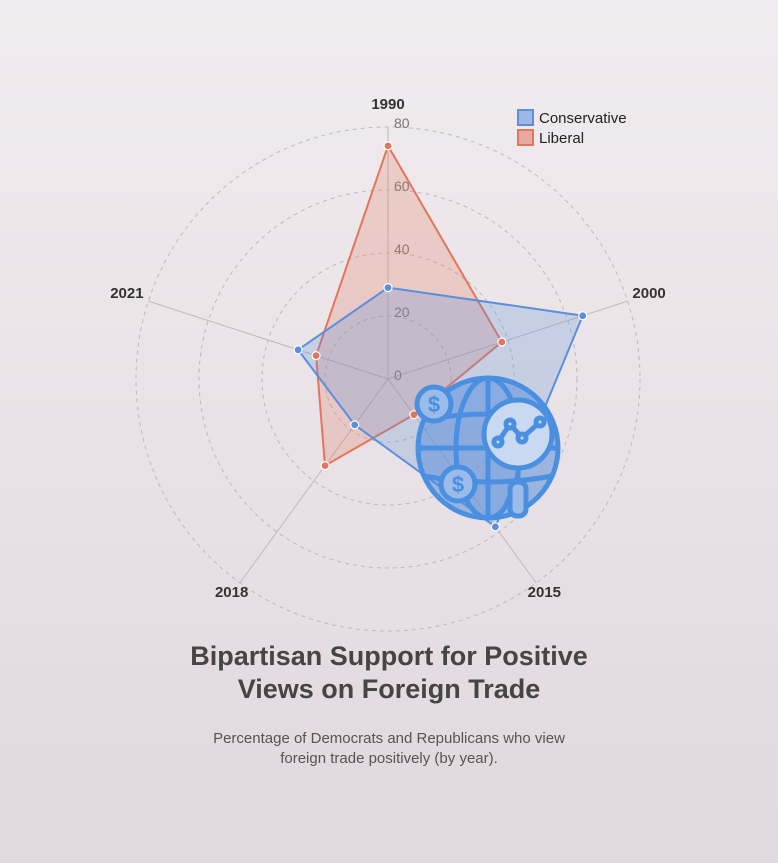 The width and height of the screenshot is (778, 863). What do you see at coordinates (398, 375) in the screenshot?
I see `radial-tick-label: 0` at bounding box center [398, 375].